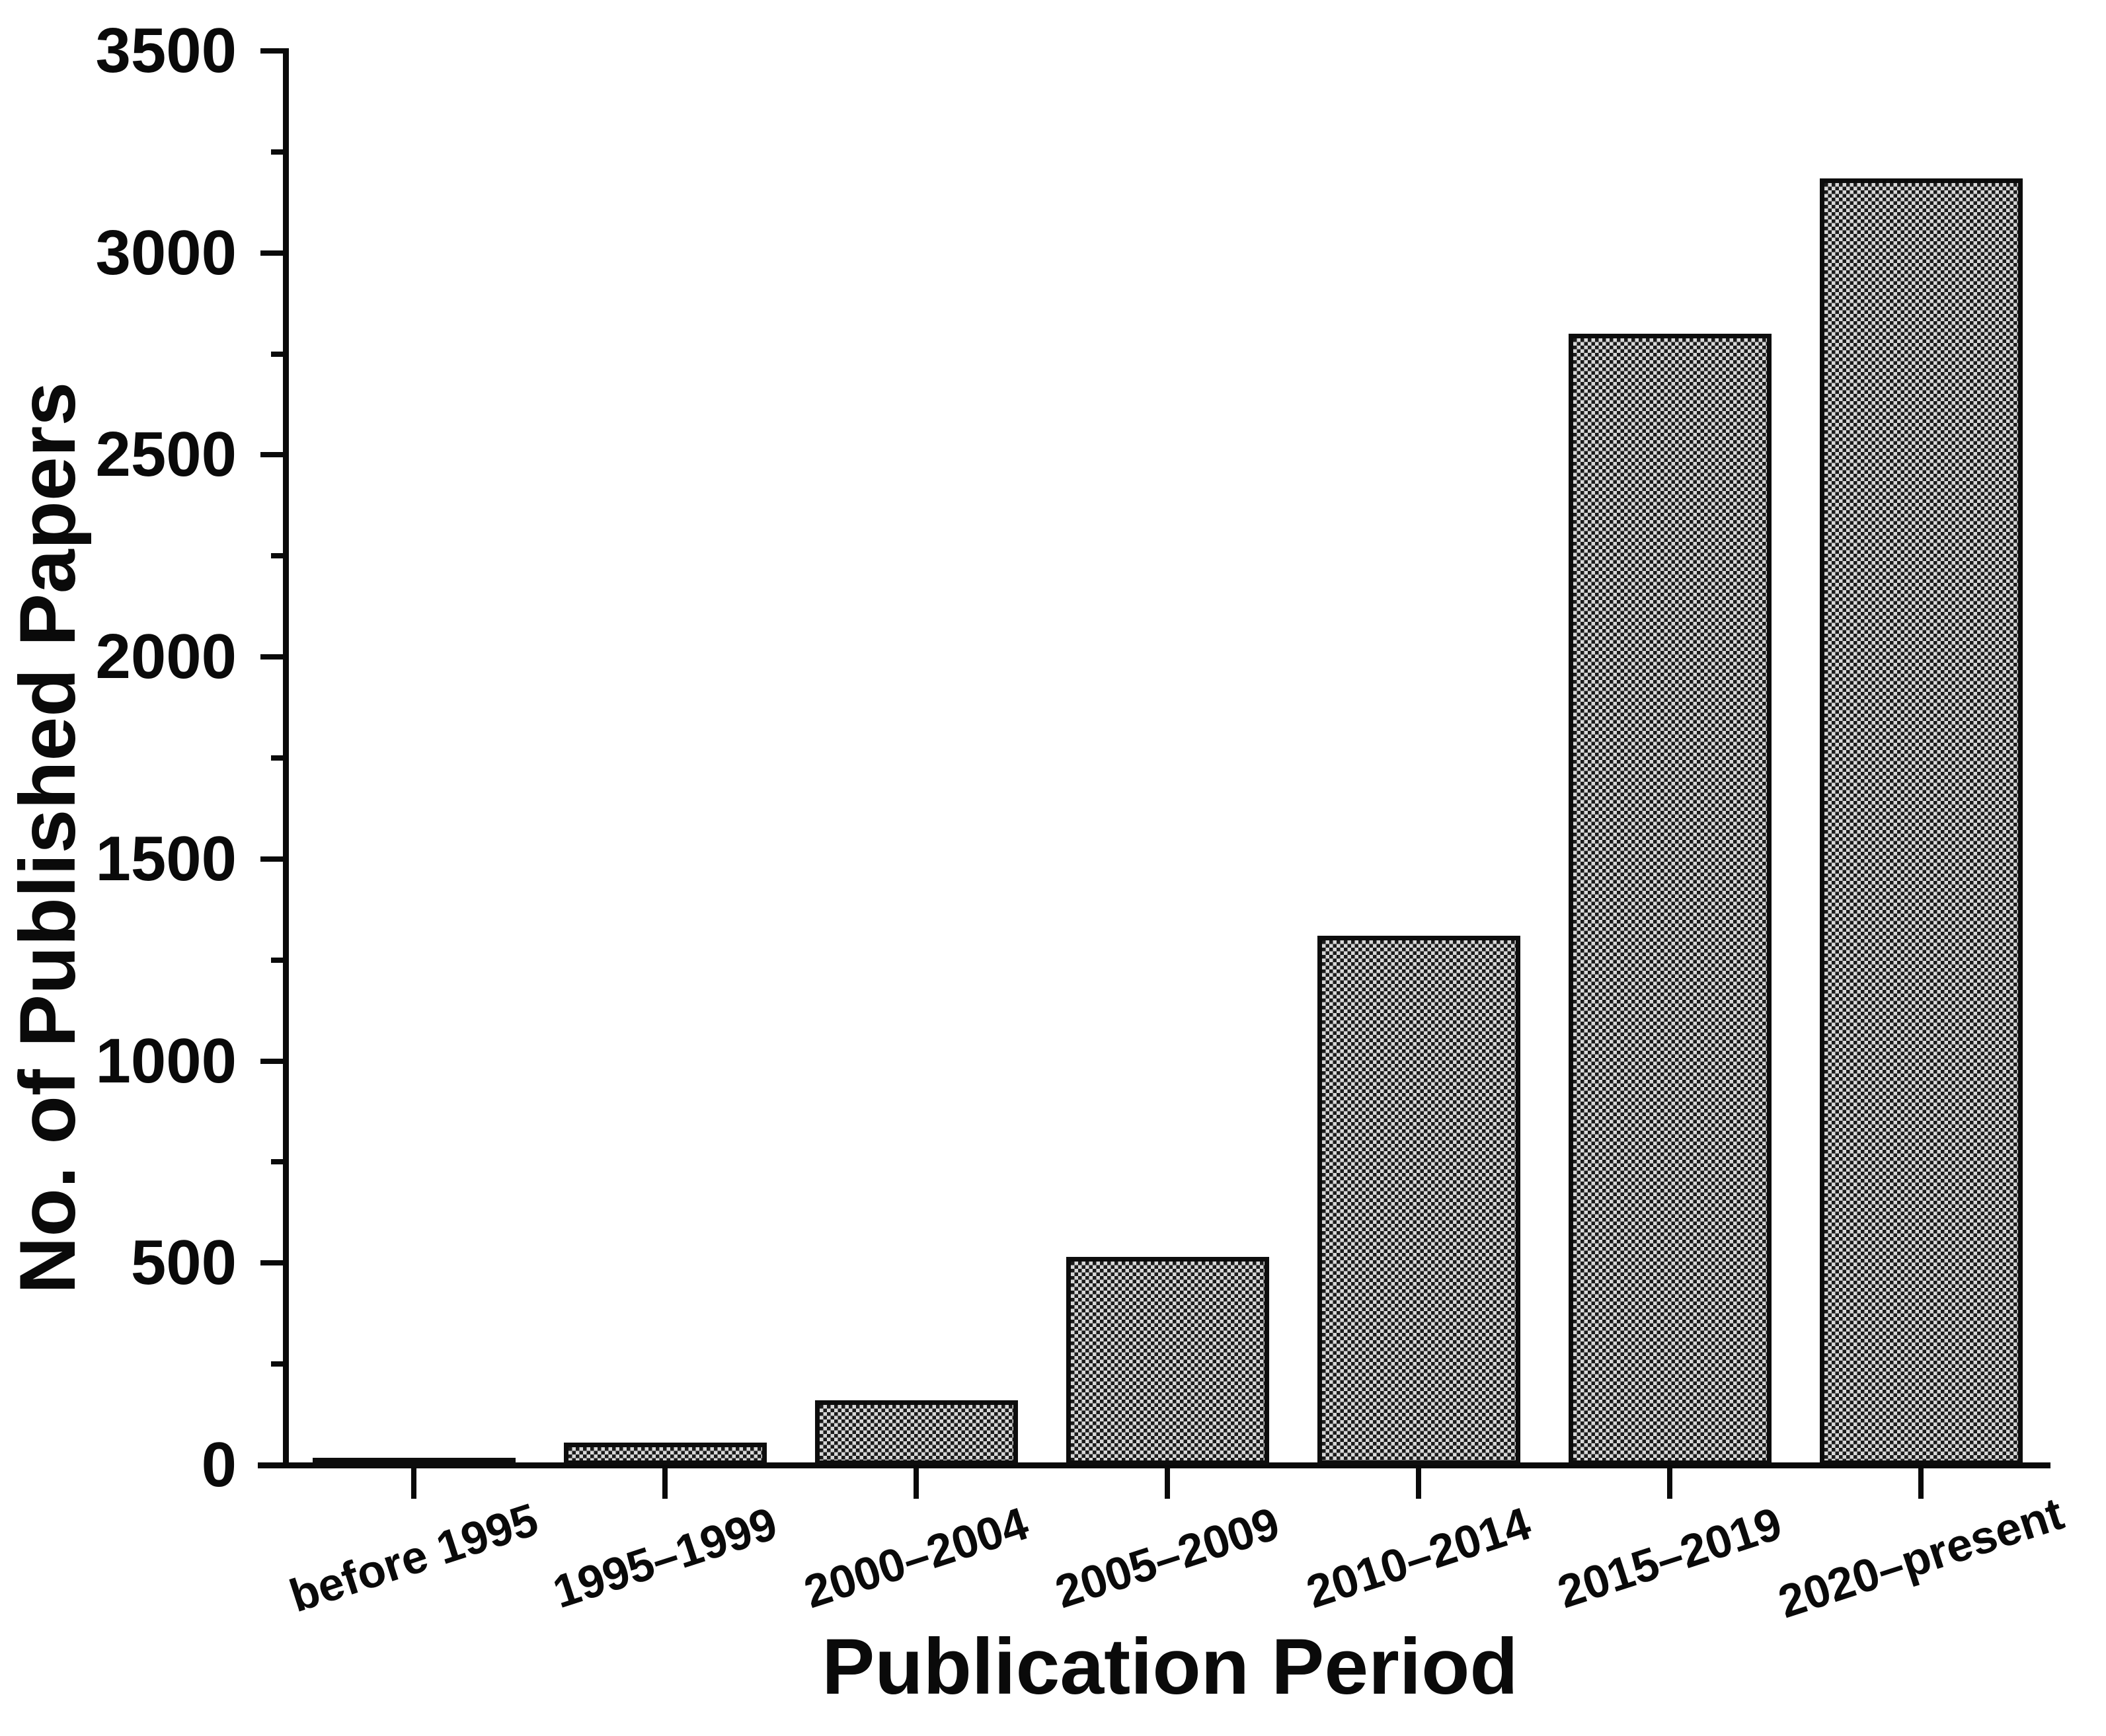 The width and height of the screenshot is (2106, 1736). Describe the element at coordinates (166, 454) in the screenshot. I see `y-tick-label: 2500` at that location.